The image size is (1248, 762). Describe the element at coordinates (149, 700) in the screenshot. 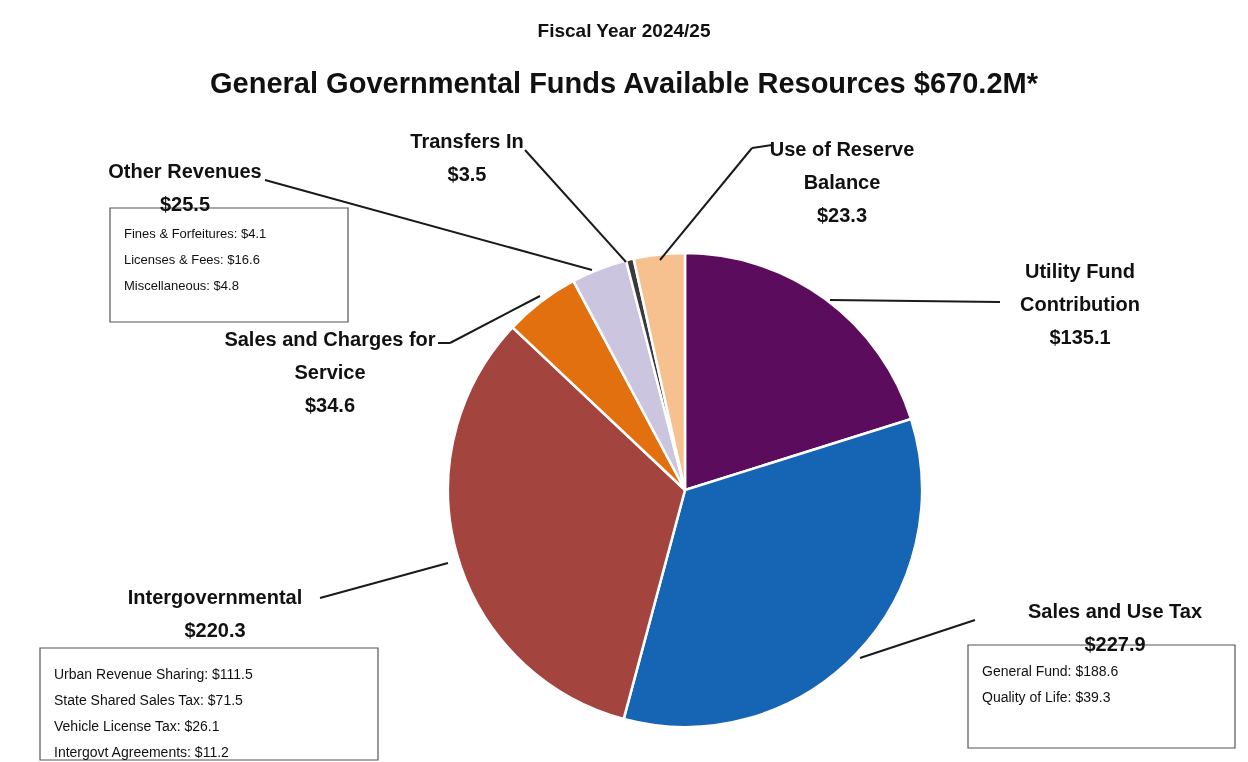

I see `text: State Shared Sales Tax: $71.5` at that location.